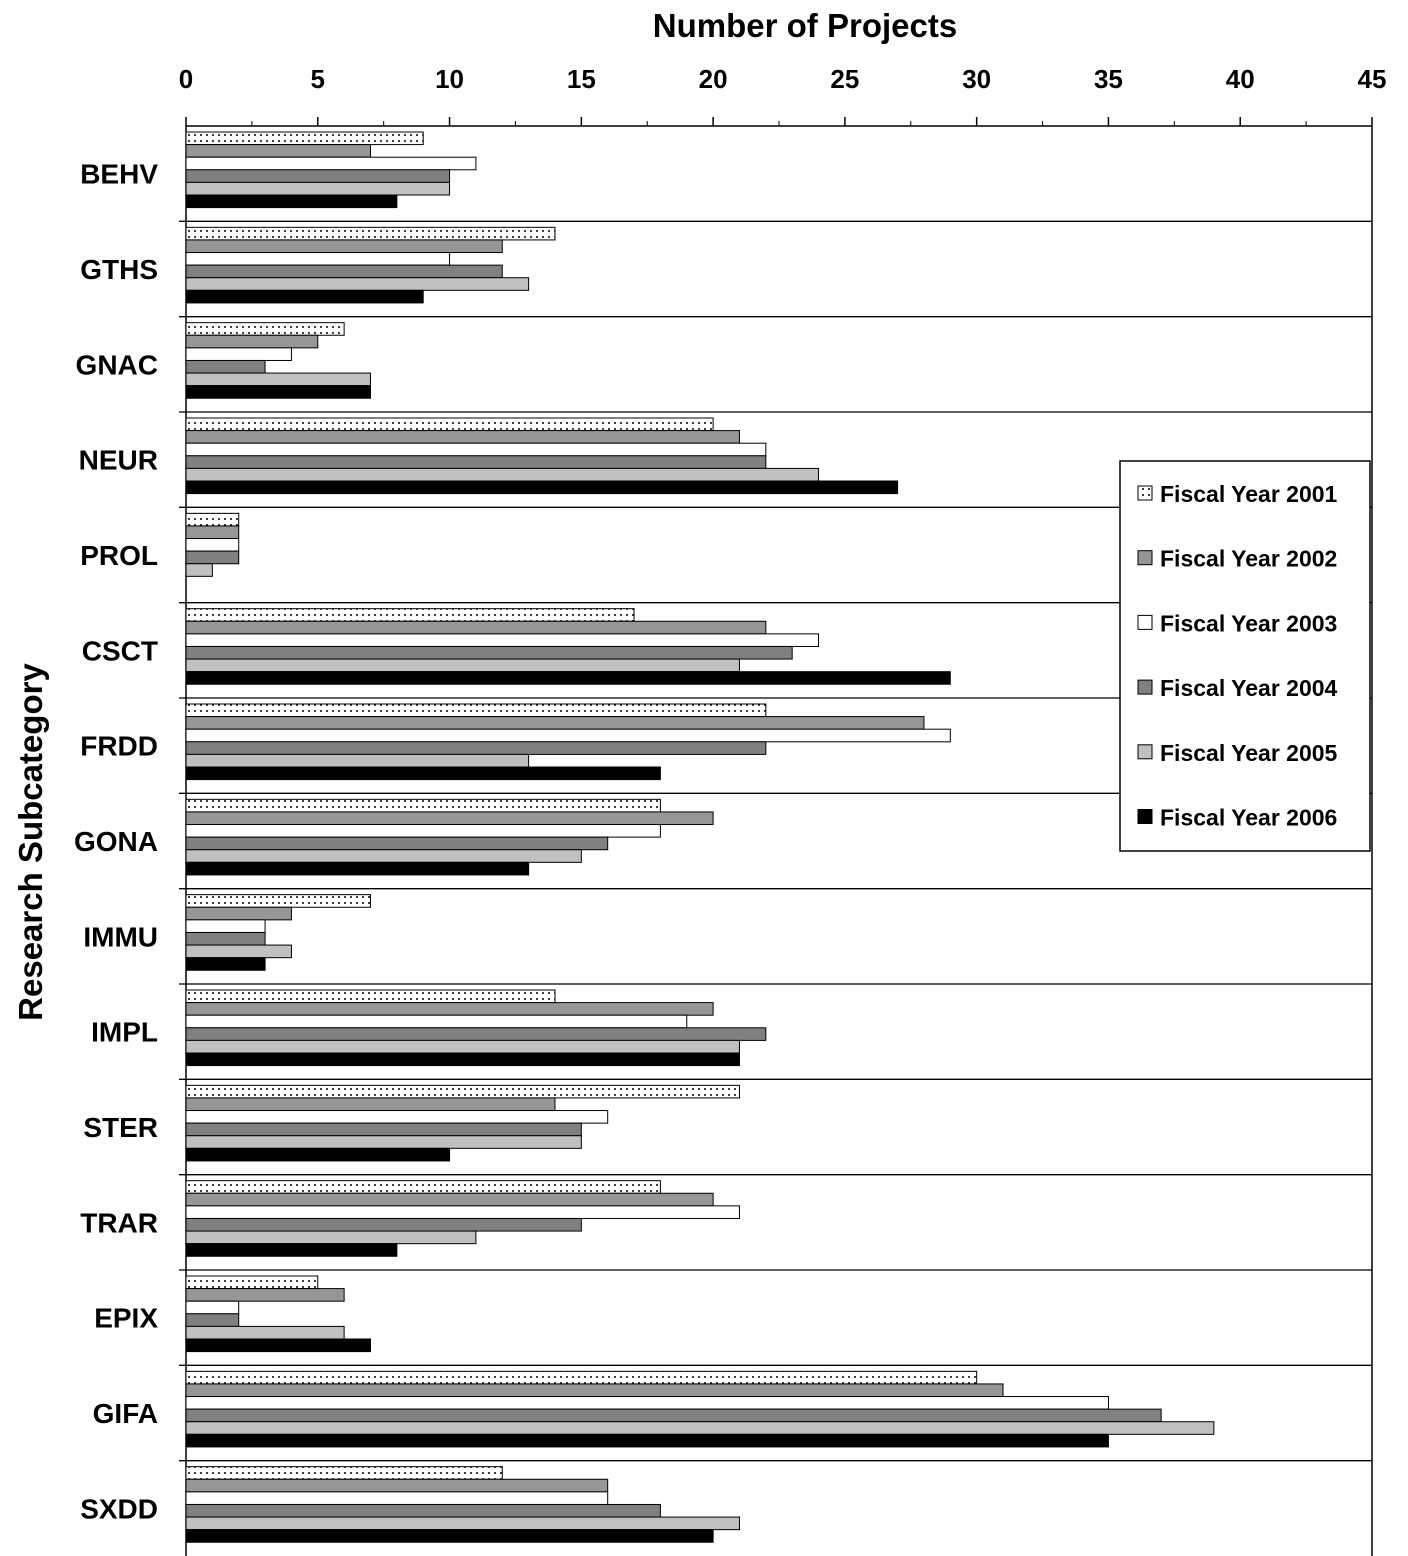  I want to click on x-tick-label: 45, so click(1372, 79).